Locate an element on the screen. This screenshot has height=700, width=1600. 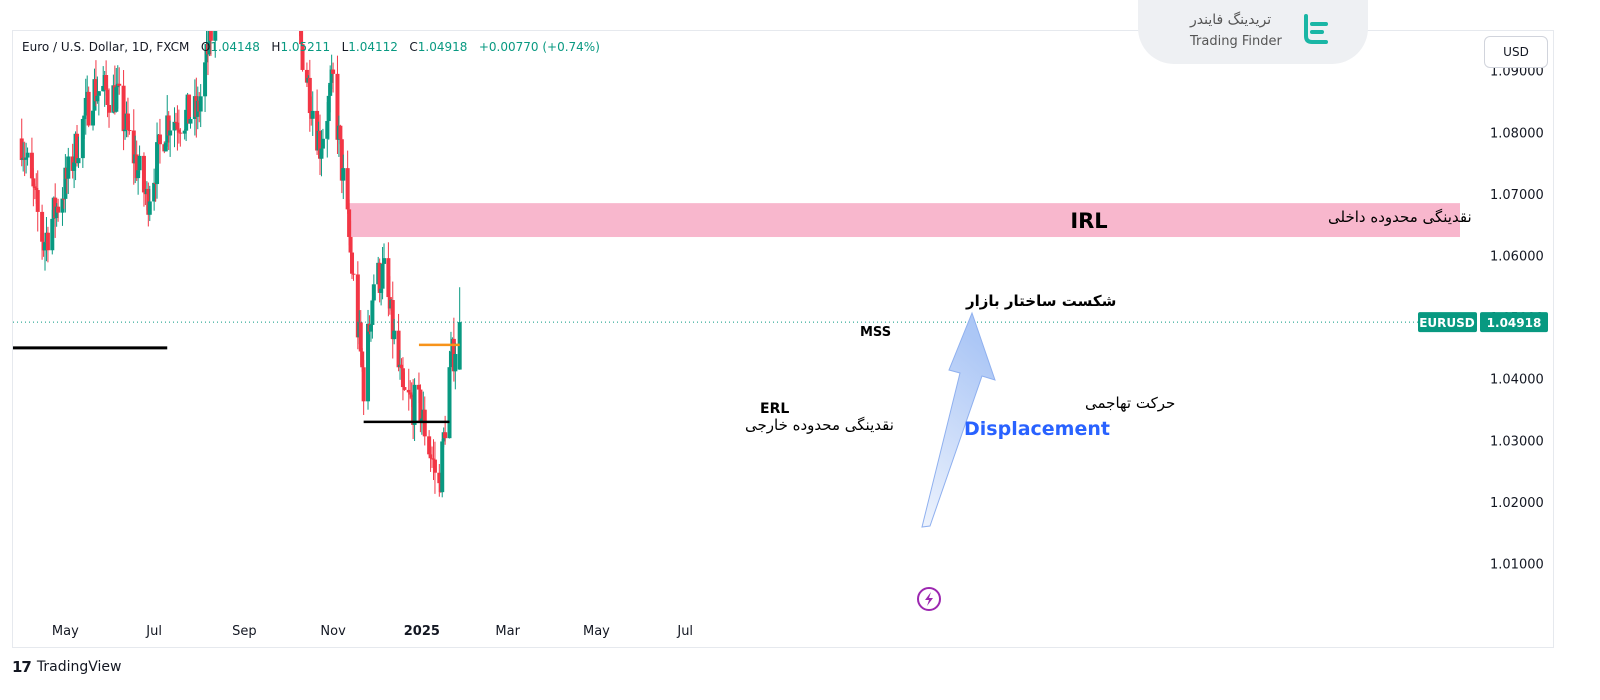
y-axis-label: 1.04000 is located at coordinates (1517, 380).